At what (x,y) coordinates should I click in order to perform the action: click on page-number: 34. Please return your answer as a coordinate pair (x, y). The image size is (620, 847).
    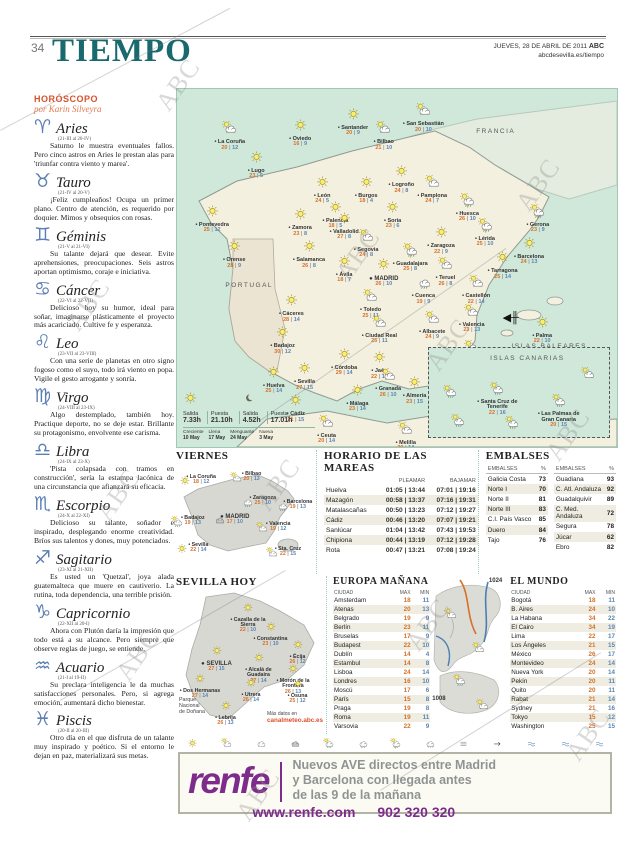
    Looking at the image, I should click on (38, 48).